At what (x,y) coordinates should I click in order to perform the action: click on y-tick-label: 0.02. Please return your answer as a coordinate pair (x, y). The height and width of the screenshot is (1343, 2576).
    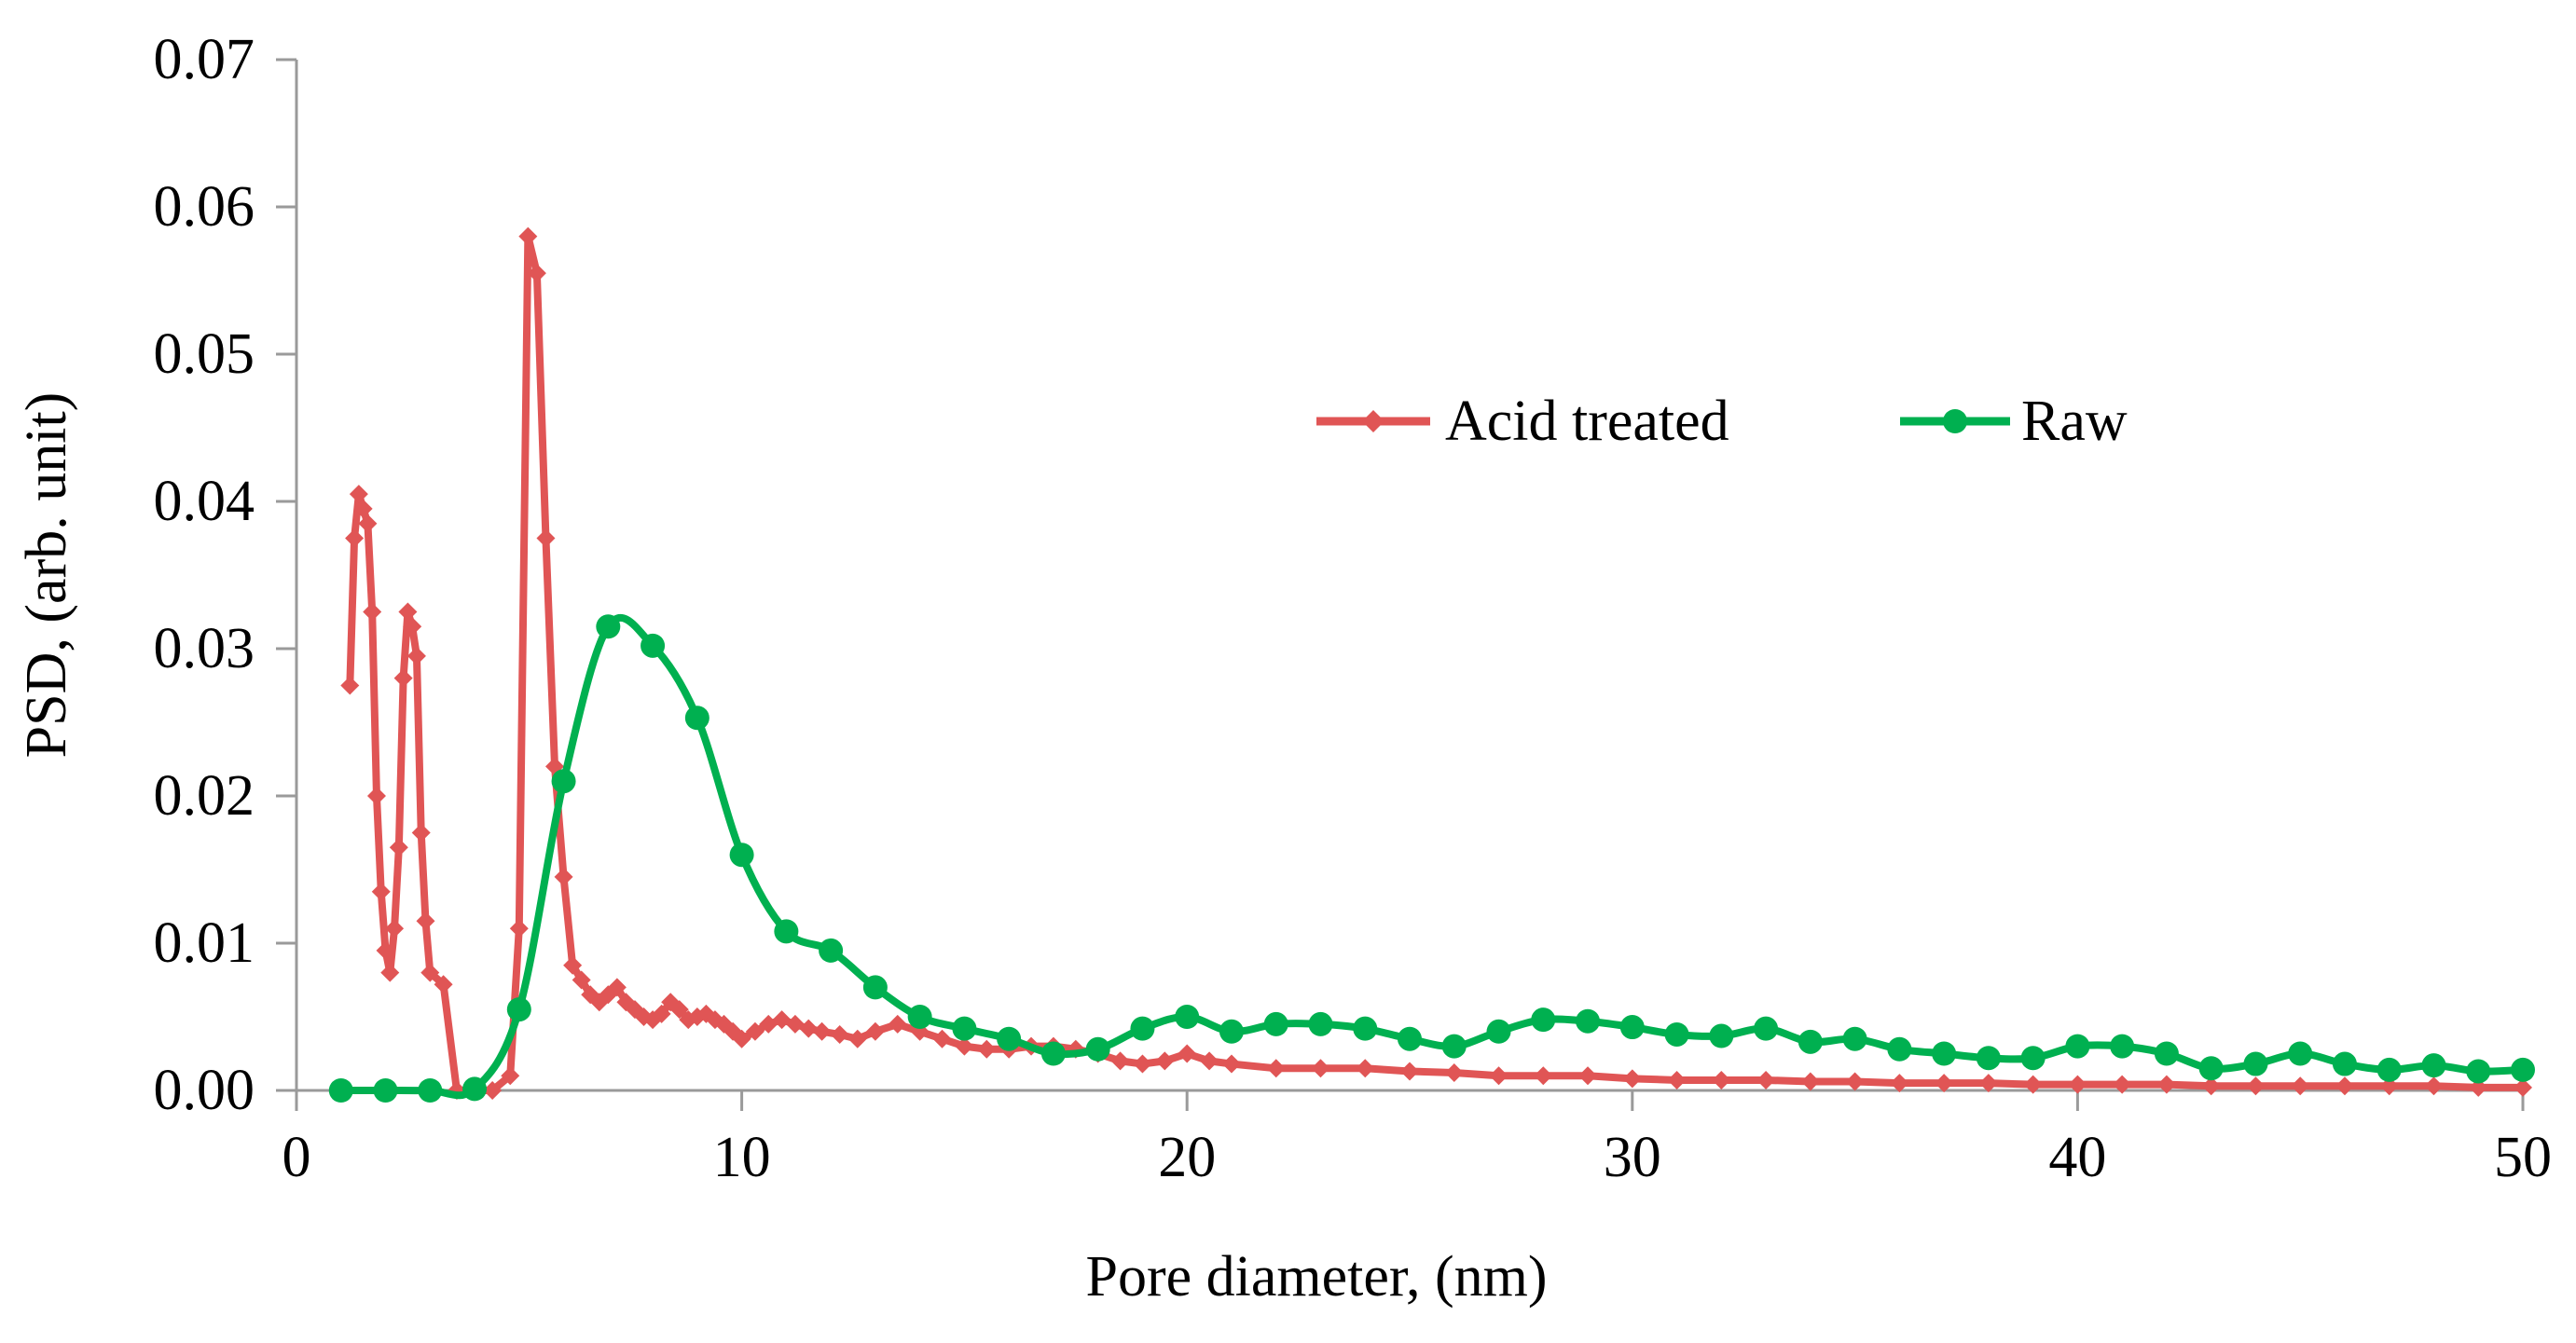
    Looking at the image, I should click on (204, 796).